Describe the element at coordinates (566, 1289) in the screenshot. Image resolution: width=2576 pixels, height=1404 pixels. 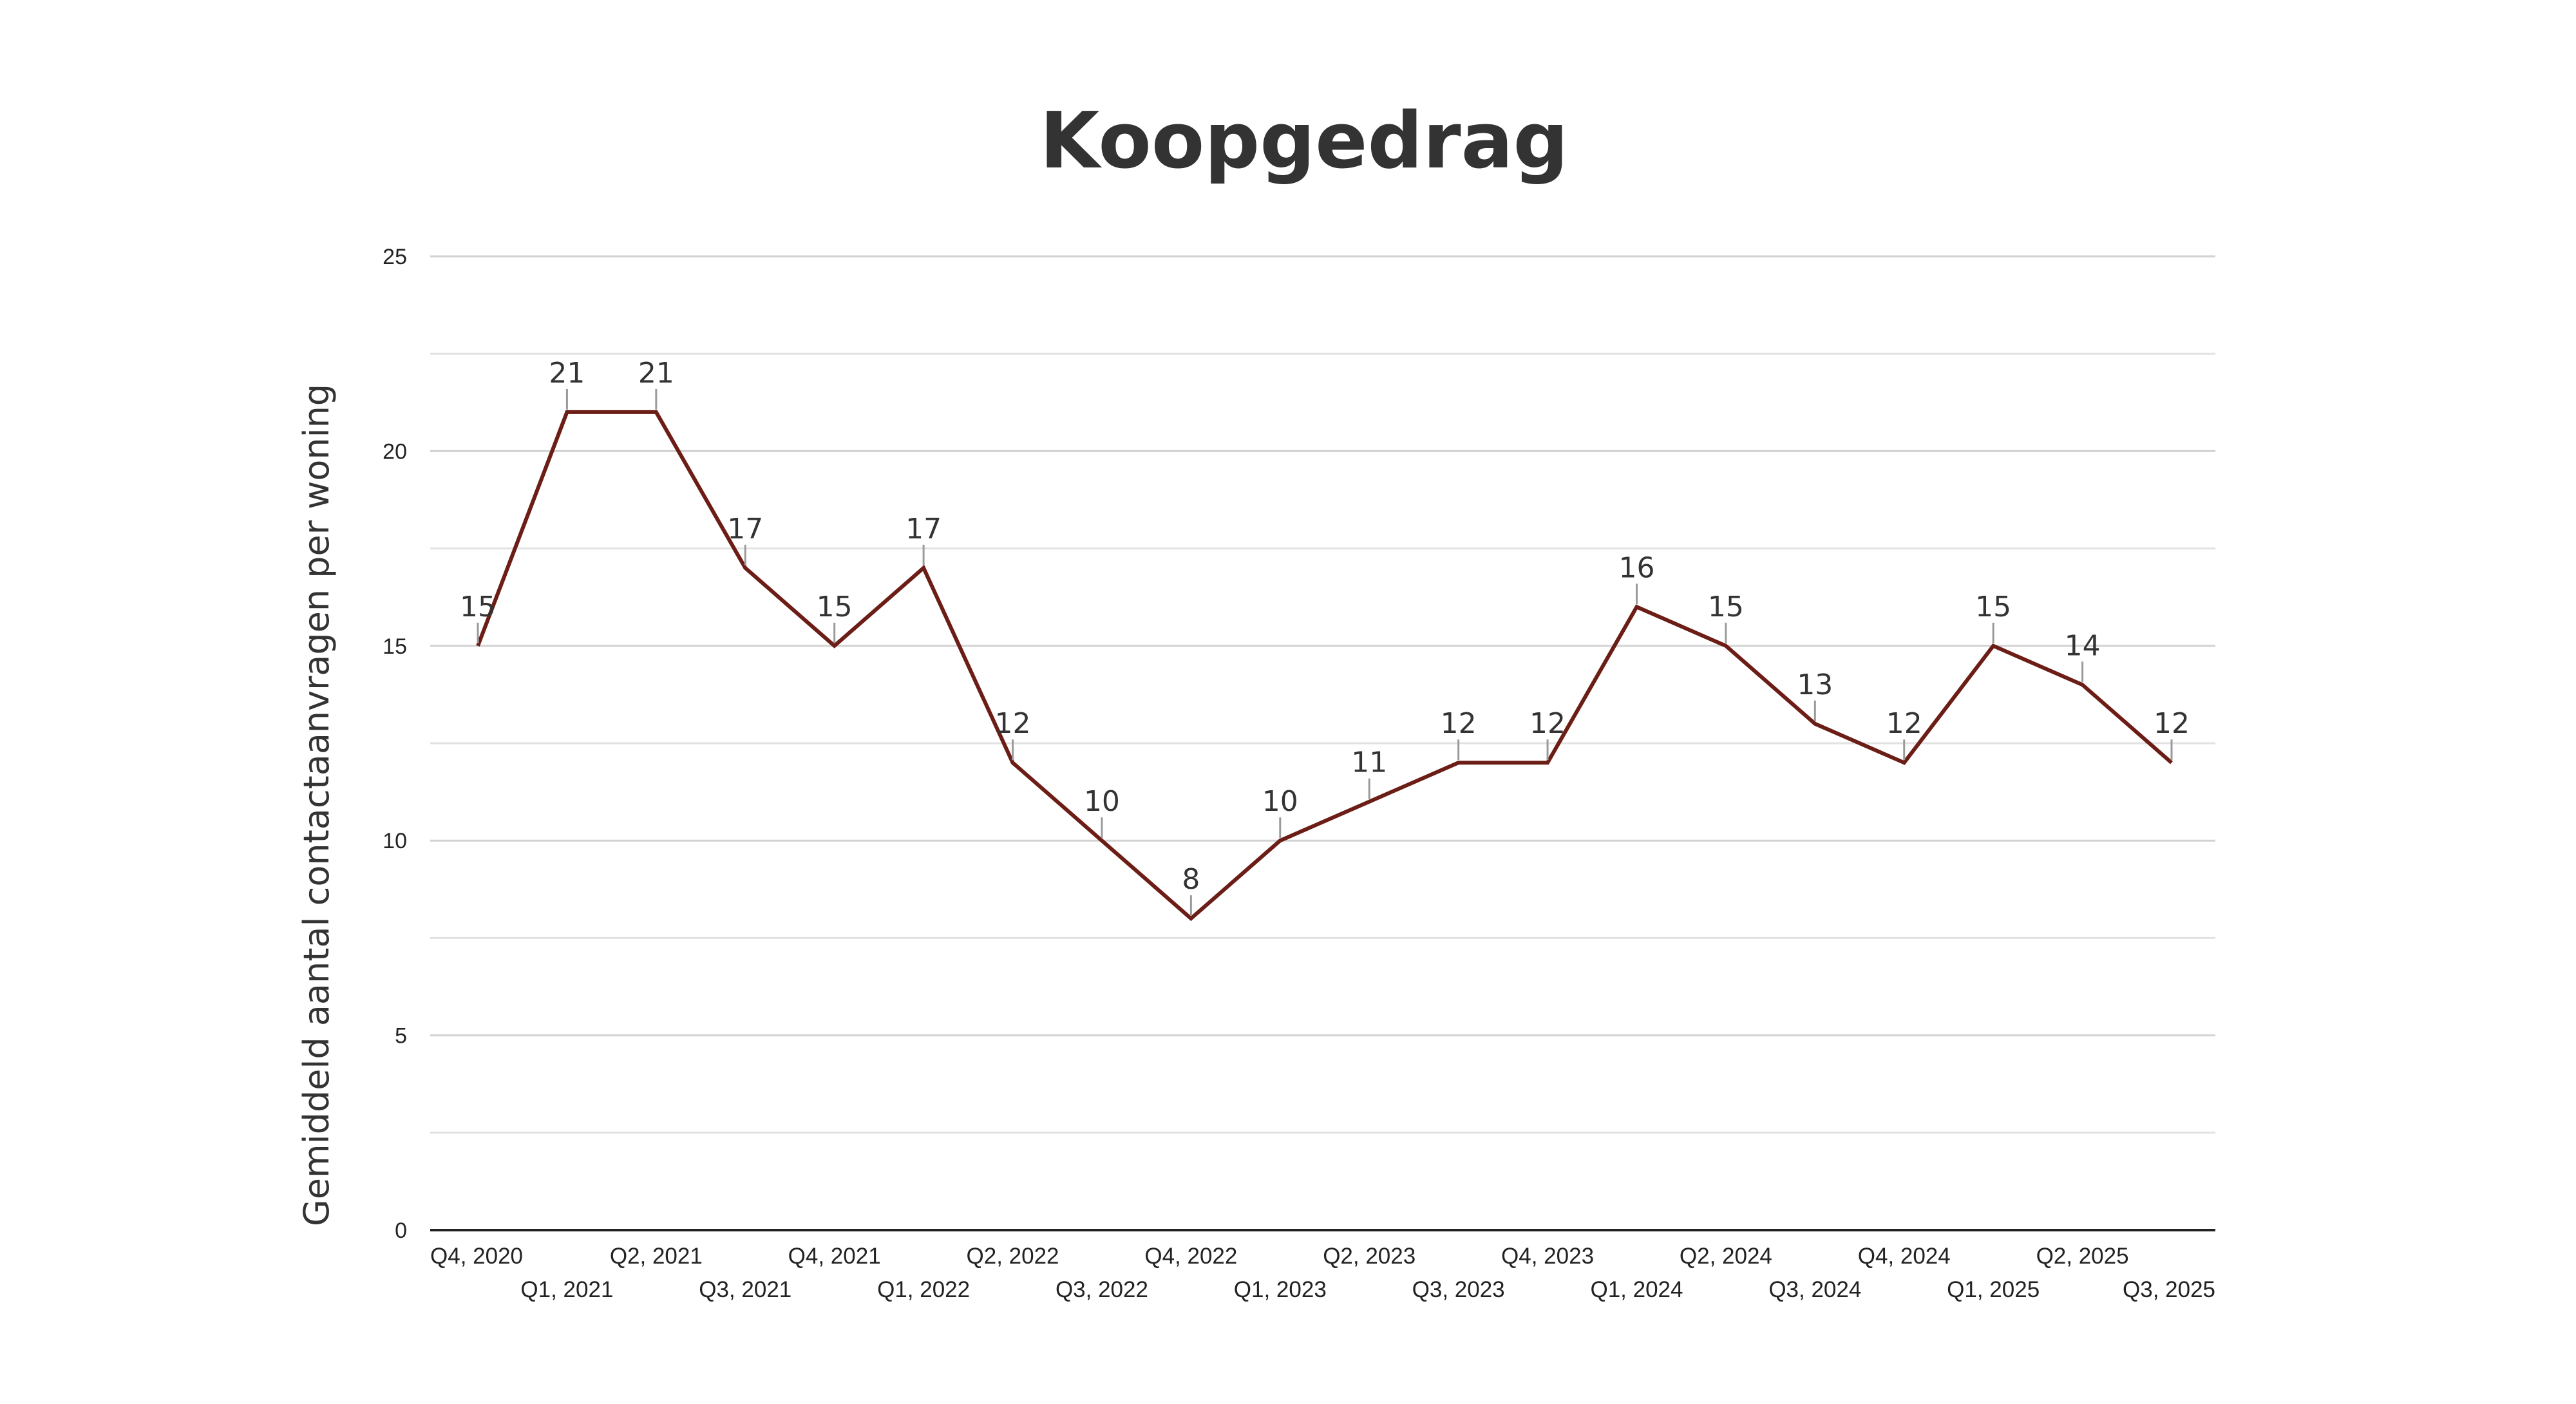
I see `x-tick-label: Q1, 2021` at that location.